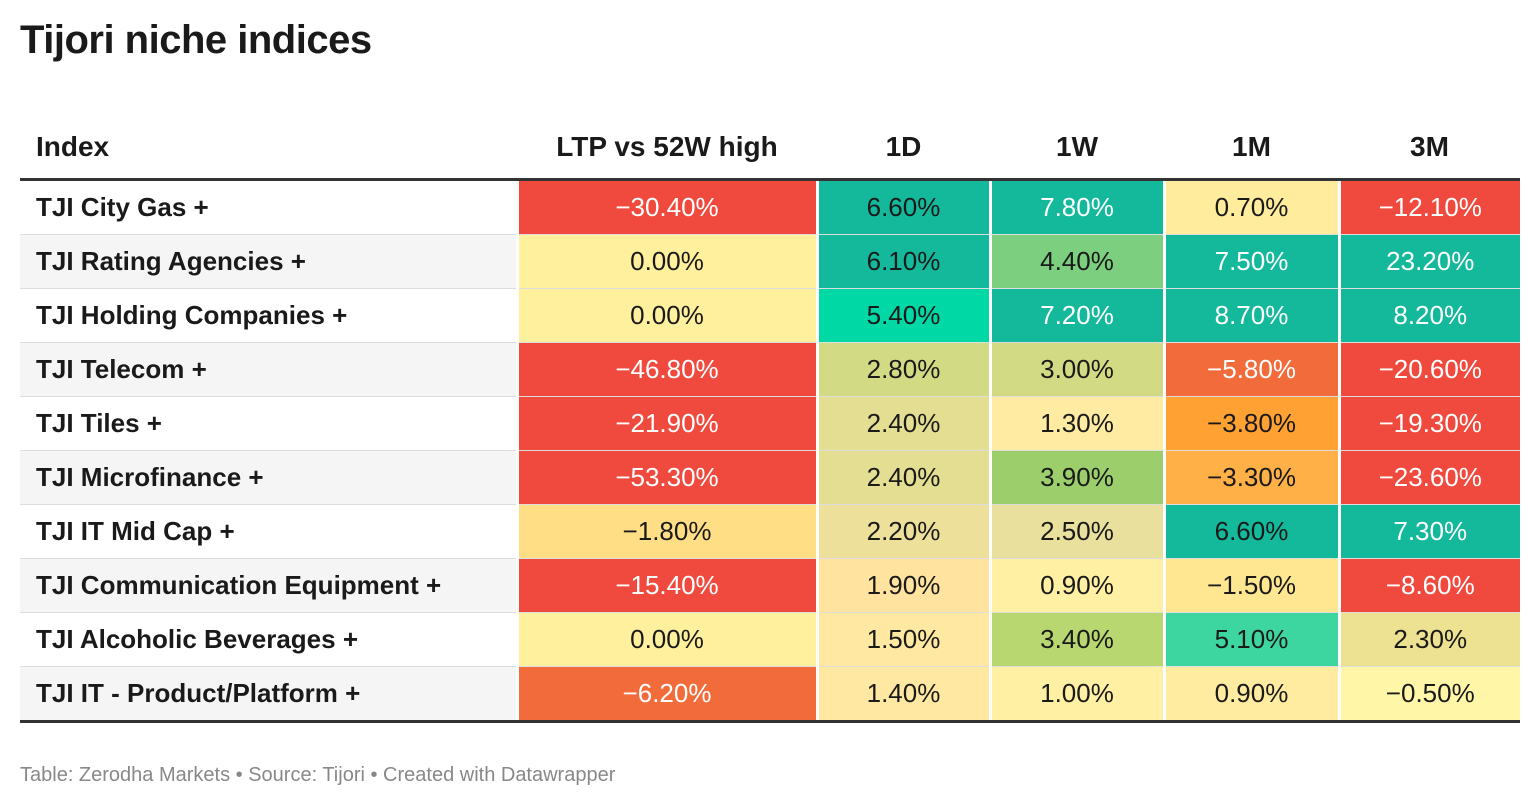 This screenshot has width=1540, height=810. What do you see at coordinates (1428, 261) in the screenshot?
I see `value-cell: 23.20%` at bounding box center [1428, 261].